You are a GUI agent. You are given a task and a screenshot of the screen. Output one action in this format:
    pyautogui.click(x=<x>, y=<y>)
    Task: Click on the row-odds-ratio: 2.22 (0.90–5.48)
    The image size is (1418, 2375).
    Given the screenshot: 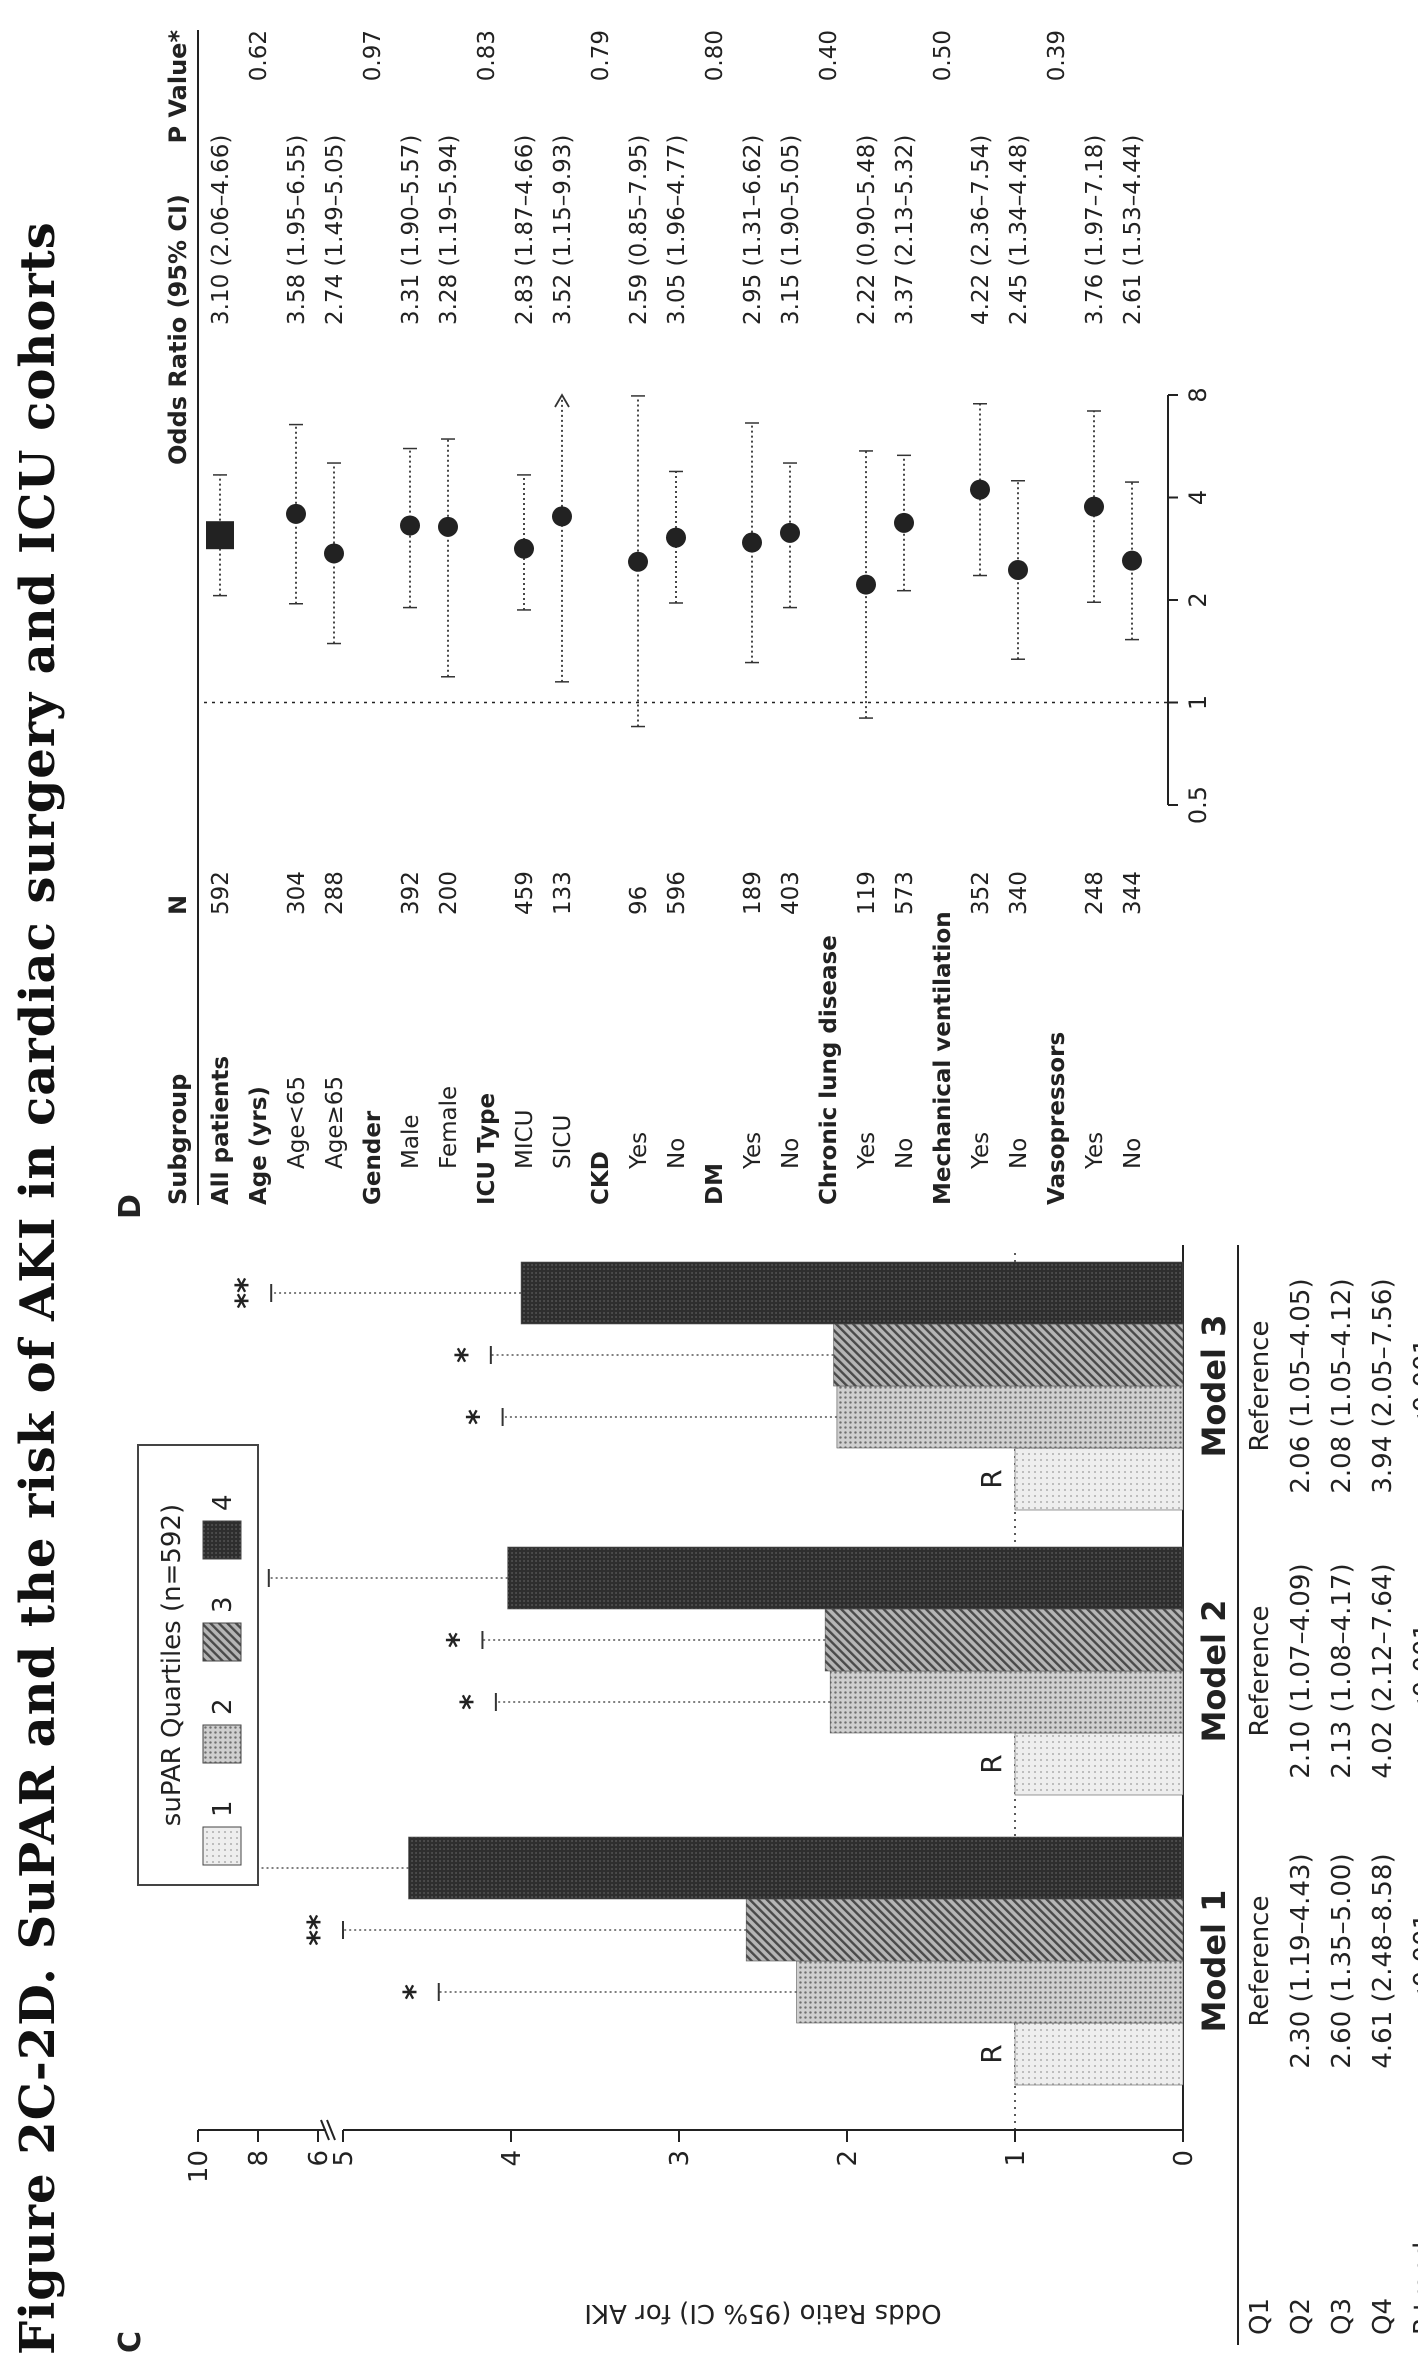 What is the action you would take?
    pyautogui.click(x=867, y=230)
    